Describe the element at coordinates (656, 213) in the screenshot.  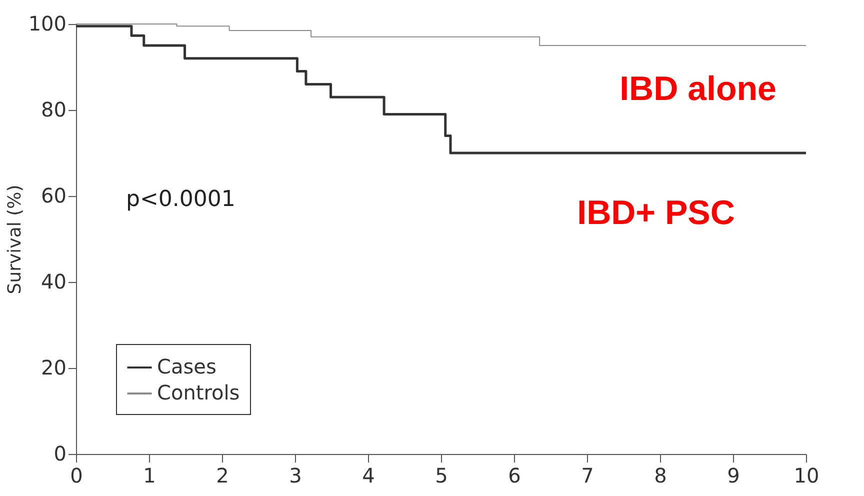
I see `annotation: IBD+ PSC` at that location.